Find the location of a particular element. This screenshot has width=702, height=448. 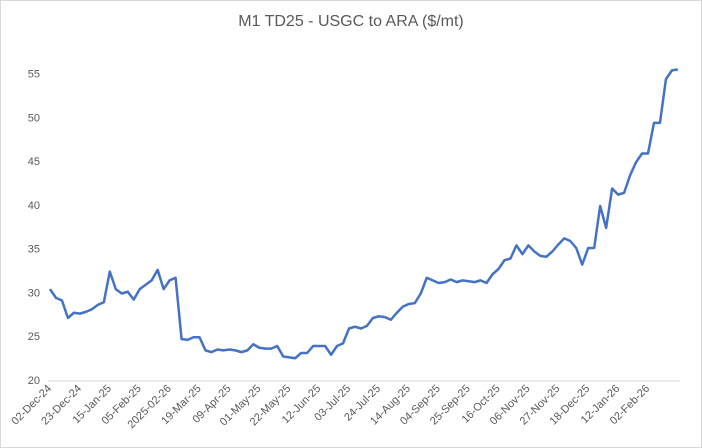

chart-title: M1 TD25 - USGC to ARA ($/mt) is located at coordinates (351, 21).